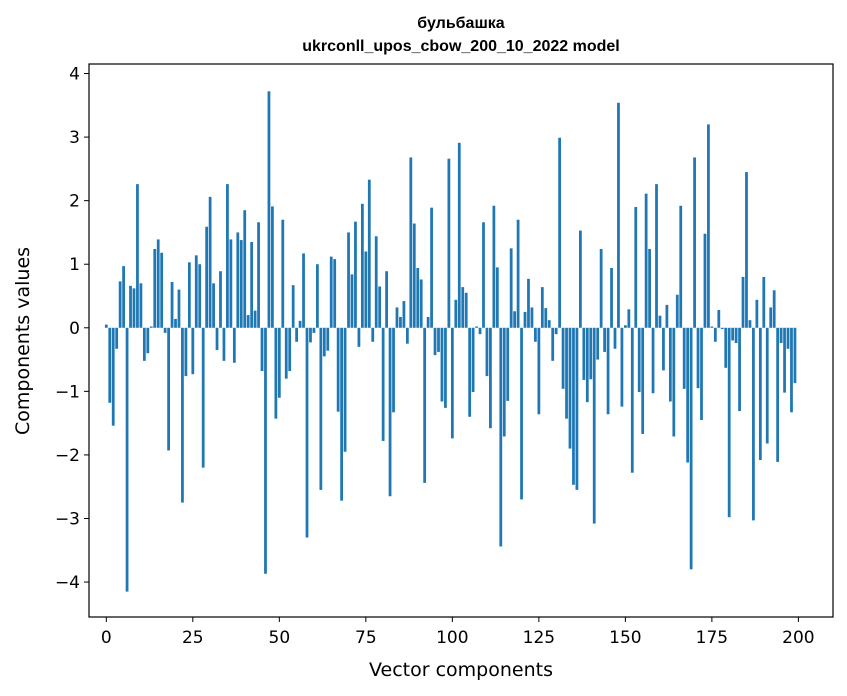 This screenshot has height=696, width=847. I want to click on y-tick-label: 4, so click(74, 75).